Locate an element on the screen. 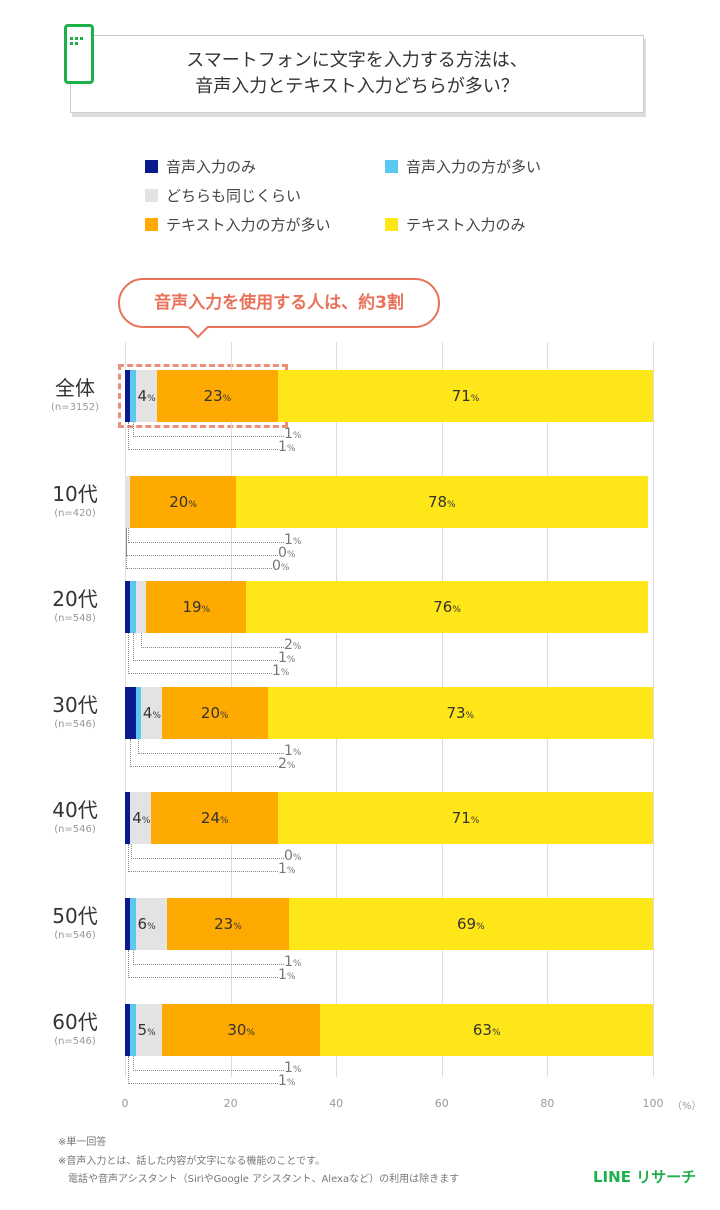  bar-value-label: 20% is located at coordinates (214, 712).